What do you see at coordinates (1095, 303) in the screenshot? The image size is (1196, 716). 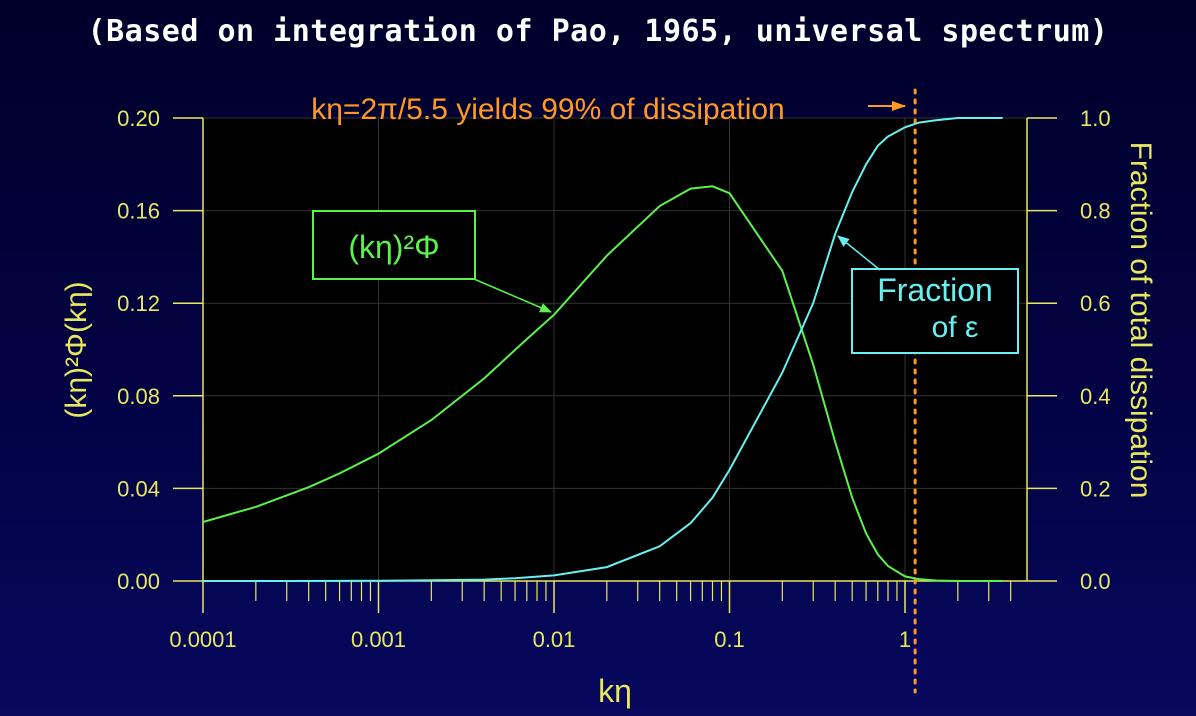 I see `y-right-tick-label: 0.6` at bounding box center [1095, 303].